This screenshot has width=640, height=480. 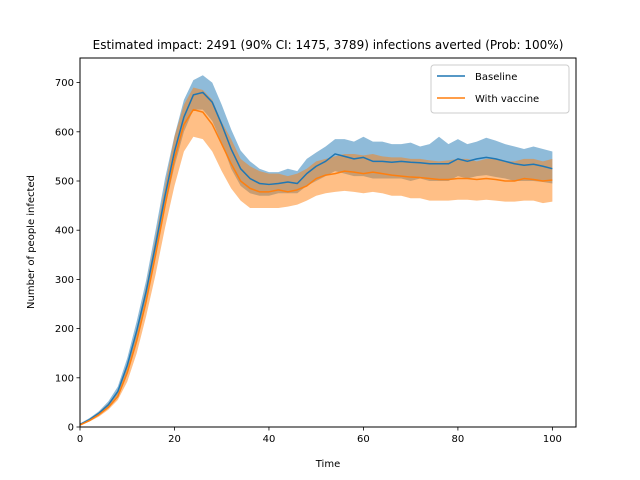 What do you see at coordinates (64, 231) in the screenshot?
I see `y-tick-label: 400` at bounding box center [64, 231].